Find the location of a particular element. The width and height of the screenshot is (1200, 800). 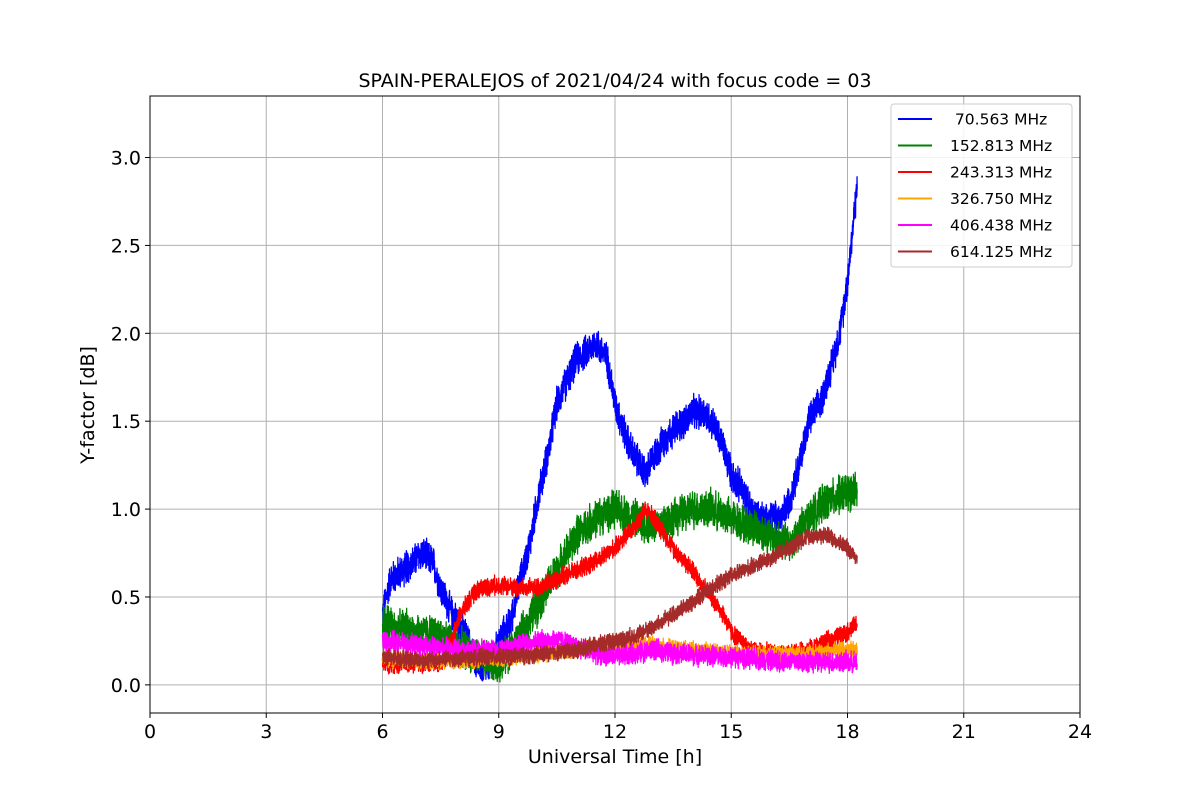

legend-label: 243.313 MHz is located at coordinates (1001, 173).